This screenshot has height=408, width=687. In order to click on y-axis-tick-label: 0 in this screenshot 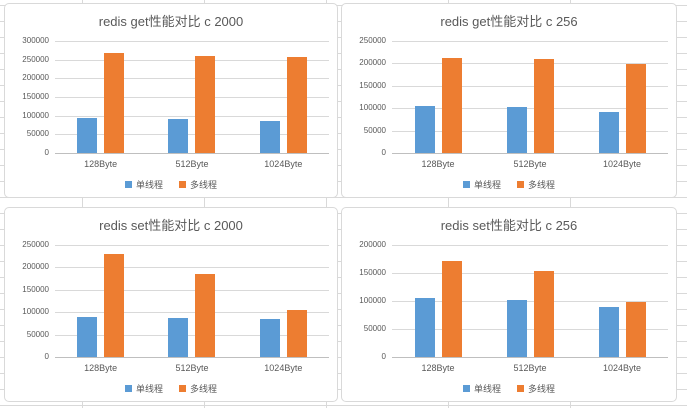, I will do `click(383, 356)`.